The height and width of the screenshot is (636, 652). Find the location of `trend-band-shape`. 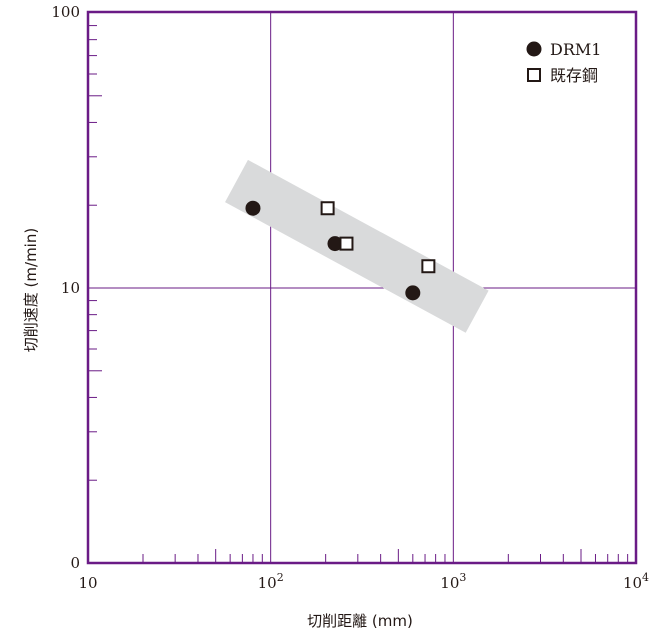

trend-band-shape is located at coordinates (357, 246).